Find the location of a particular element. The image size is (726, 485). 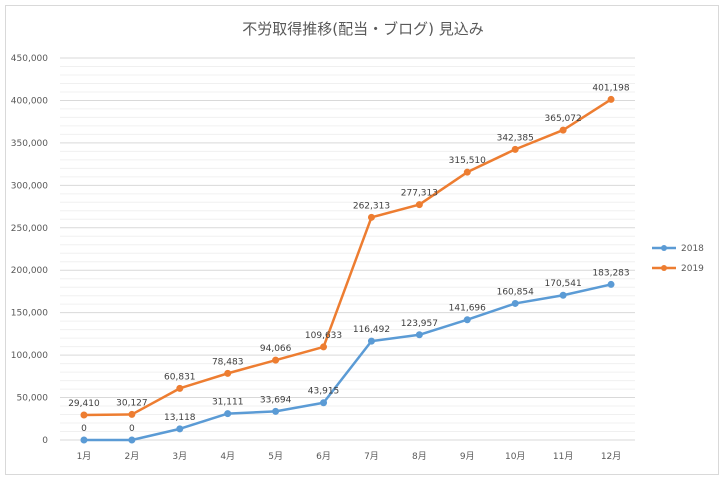

data-label-2019: 29,410 is located at coordinates (84, 404).